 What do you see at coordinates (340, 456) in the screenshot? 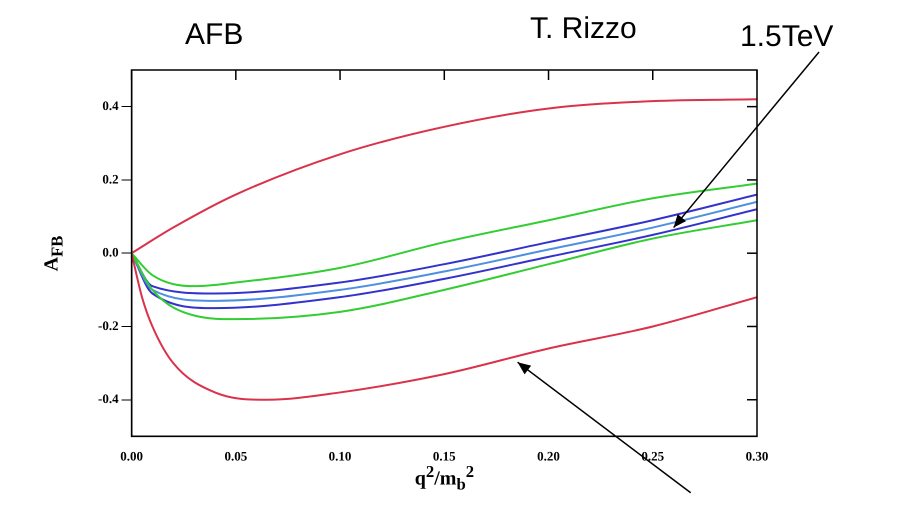
I see `x-tick-label: 0.10` at bounding box center [340, 456].